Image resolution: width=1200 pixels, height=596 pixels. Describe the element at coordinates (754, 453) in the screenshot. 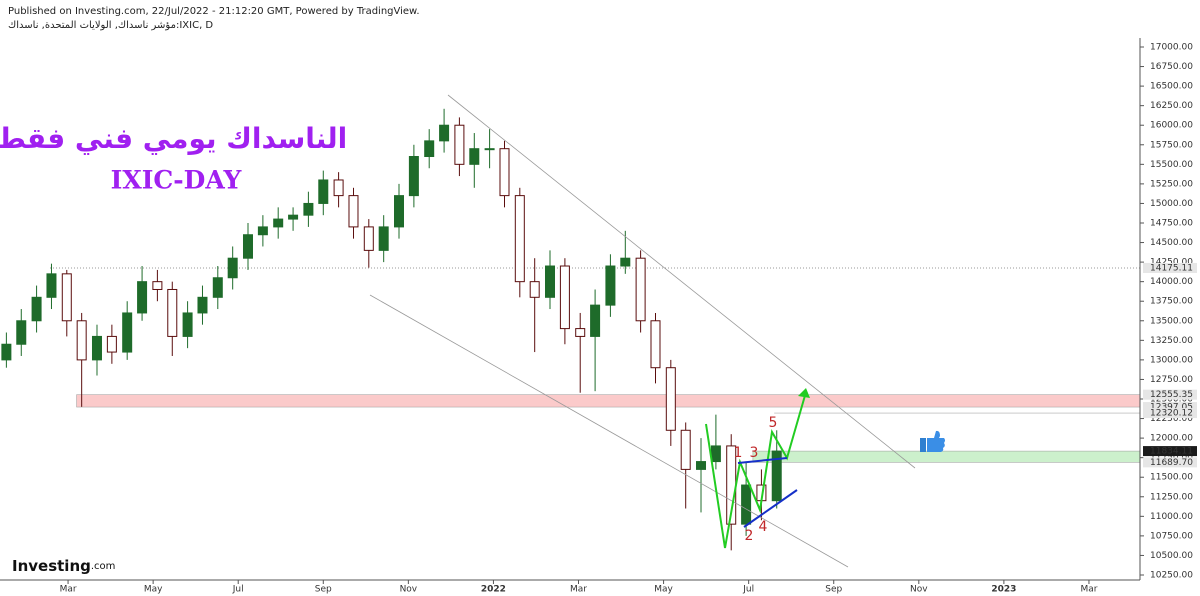

I see `wave-label: 3` at that location.